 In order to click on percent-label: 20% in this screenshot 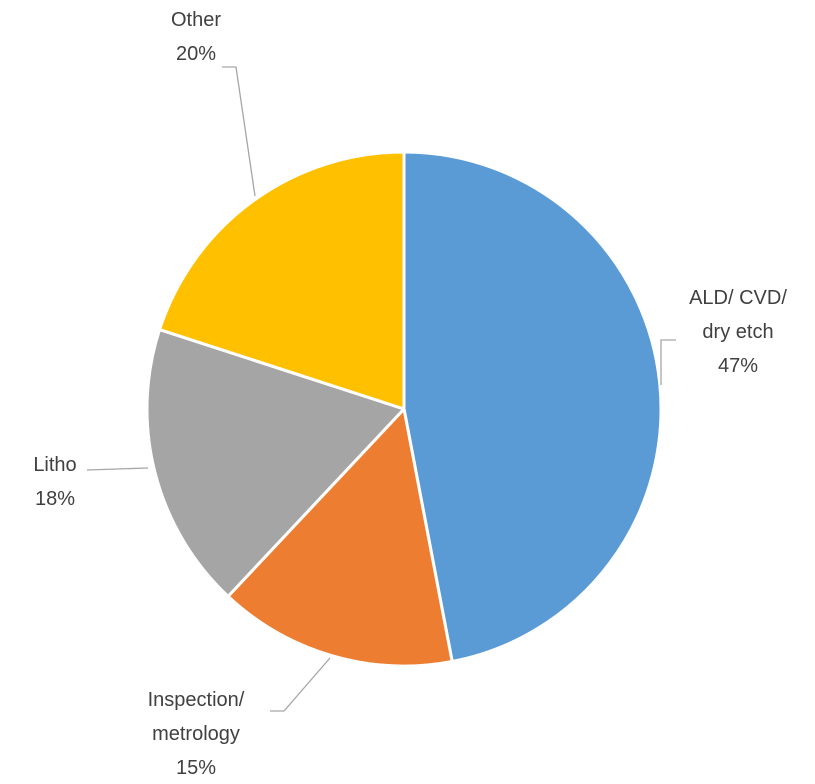, I will do `click(196, 54)`.